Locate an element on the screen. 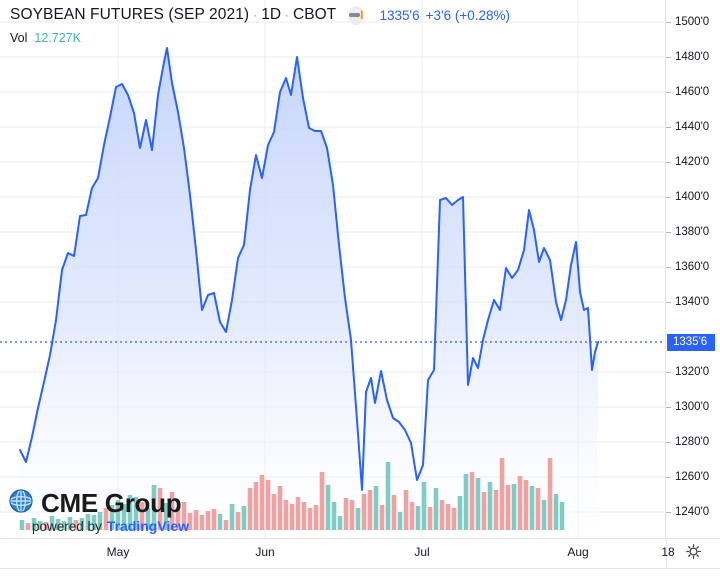 The width and height of the screenshot is (720, 582). widget-bottom-divider is located at coordinates (360, 568).